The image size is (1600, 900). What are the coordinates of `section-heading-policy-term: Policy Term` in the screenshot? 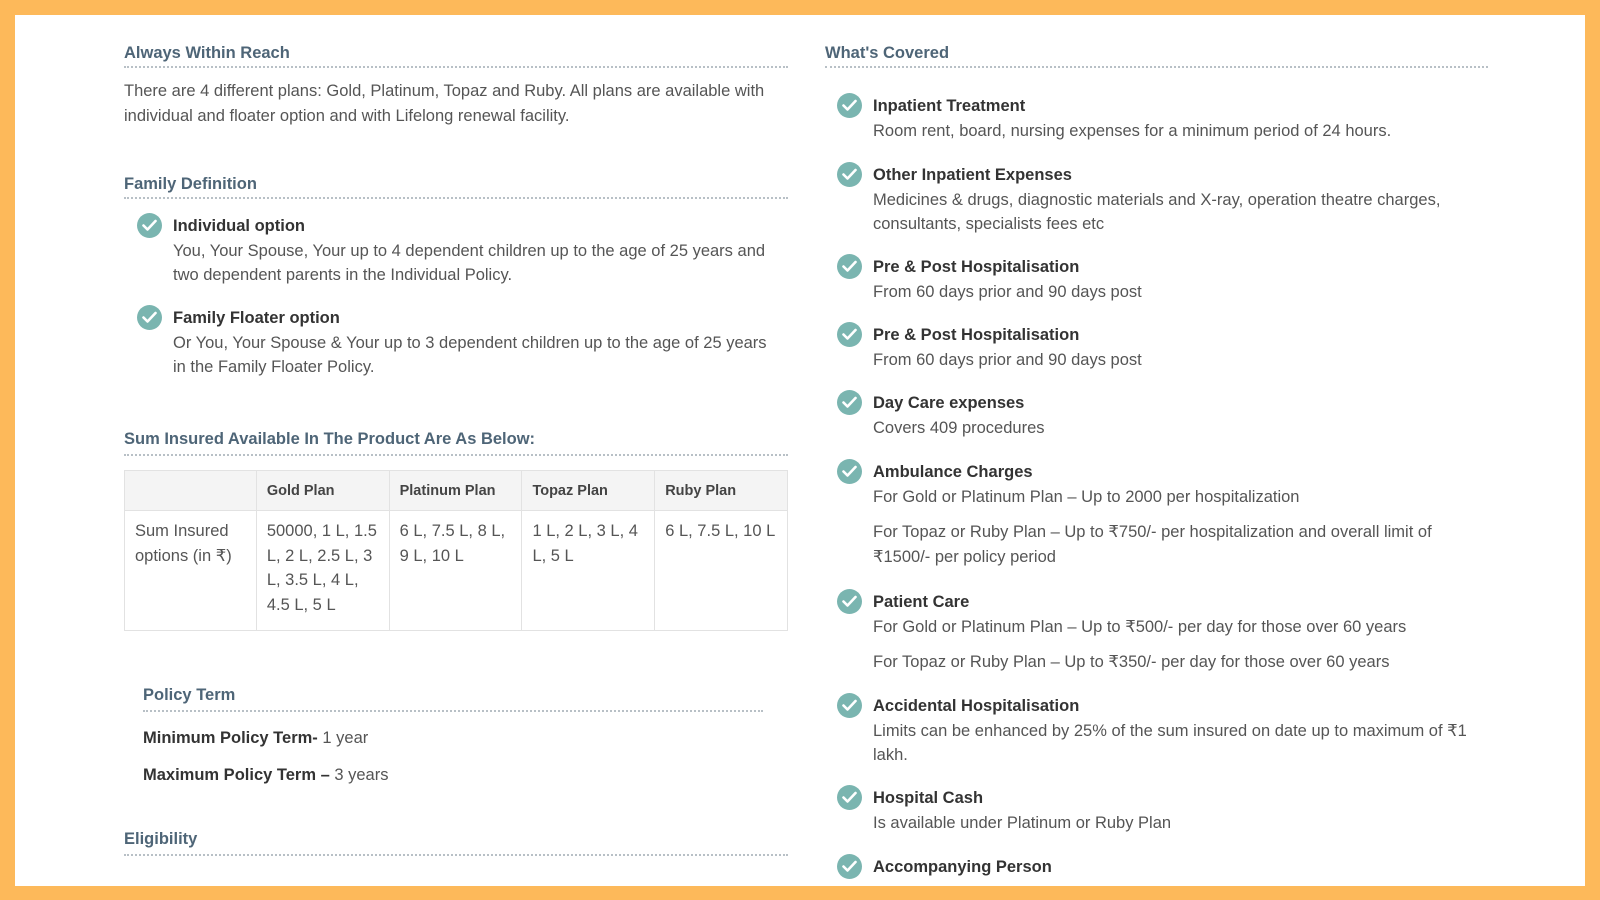 It's located at (189, 695).